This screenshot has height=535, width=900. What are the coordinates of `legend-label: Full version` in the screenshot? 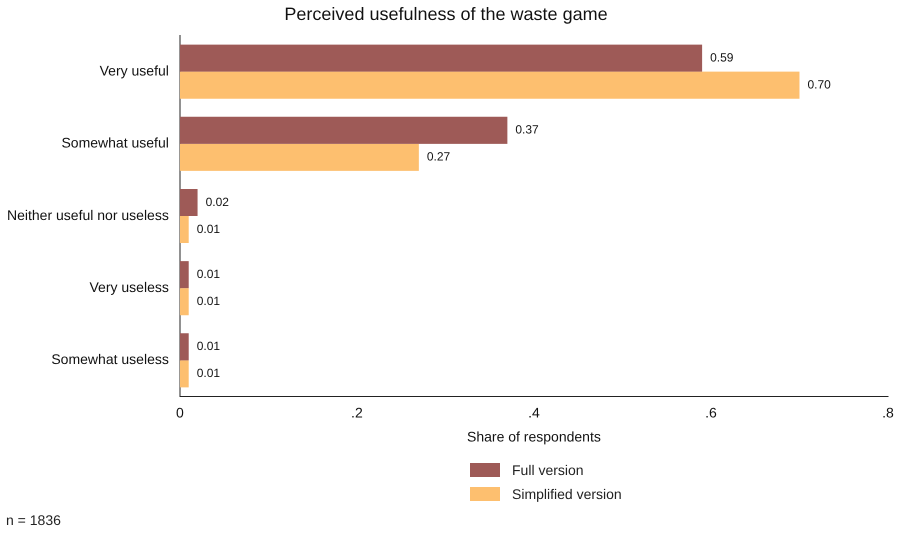 It's located at (548, 470).